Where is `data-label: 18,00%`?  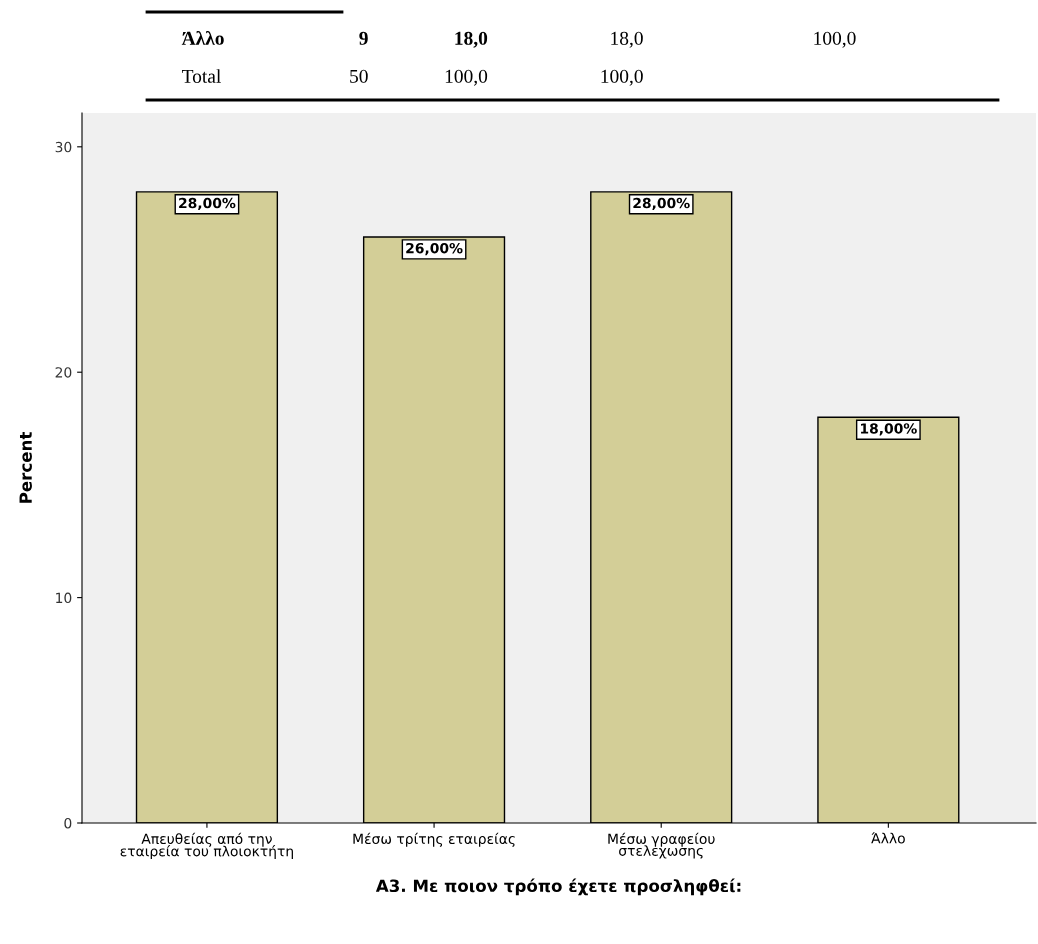
data-label: 18,00% is located at coordinates (889, 429).